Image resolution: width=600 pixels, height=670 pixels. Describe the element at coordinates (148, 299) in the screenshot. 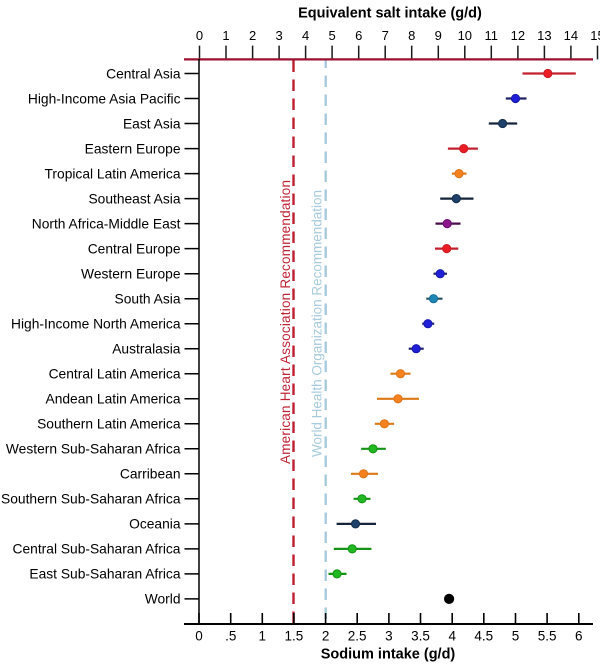

I see `svg-text: South Asia` at that location.